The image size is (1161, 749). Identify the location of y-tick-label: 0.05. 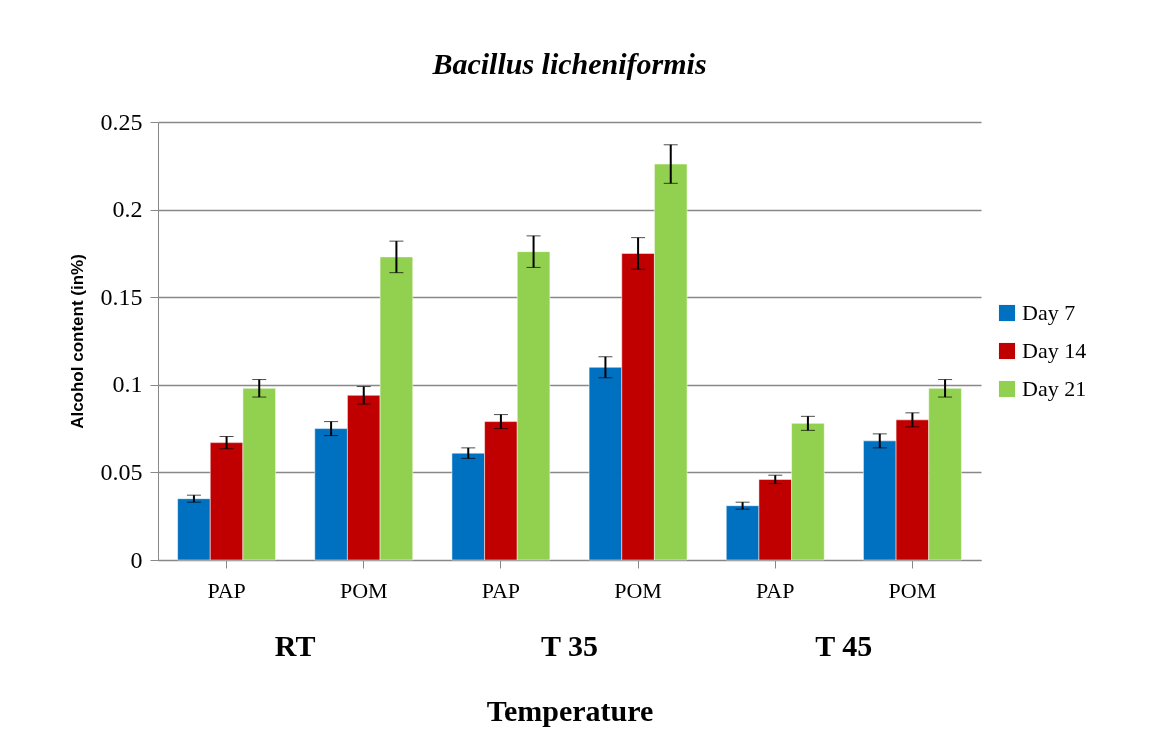
(121, 471).